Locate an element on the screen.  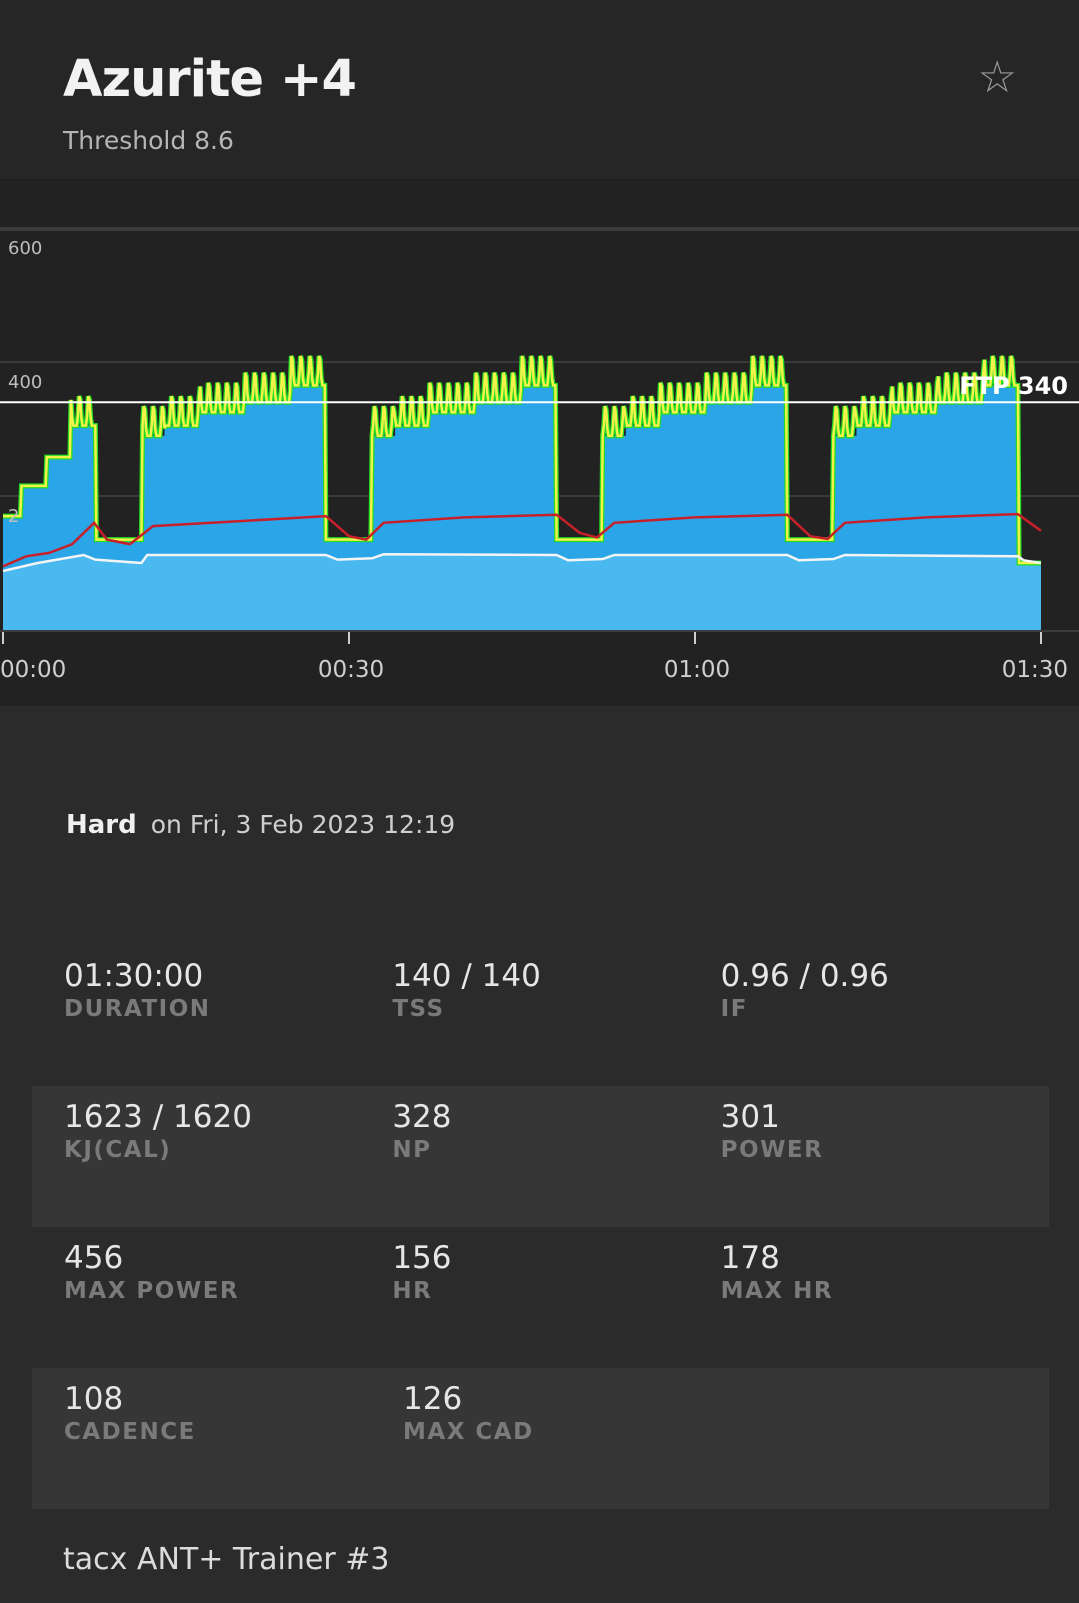
stat-label: MAX CAD is located at coordinates (468, 1432).